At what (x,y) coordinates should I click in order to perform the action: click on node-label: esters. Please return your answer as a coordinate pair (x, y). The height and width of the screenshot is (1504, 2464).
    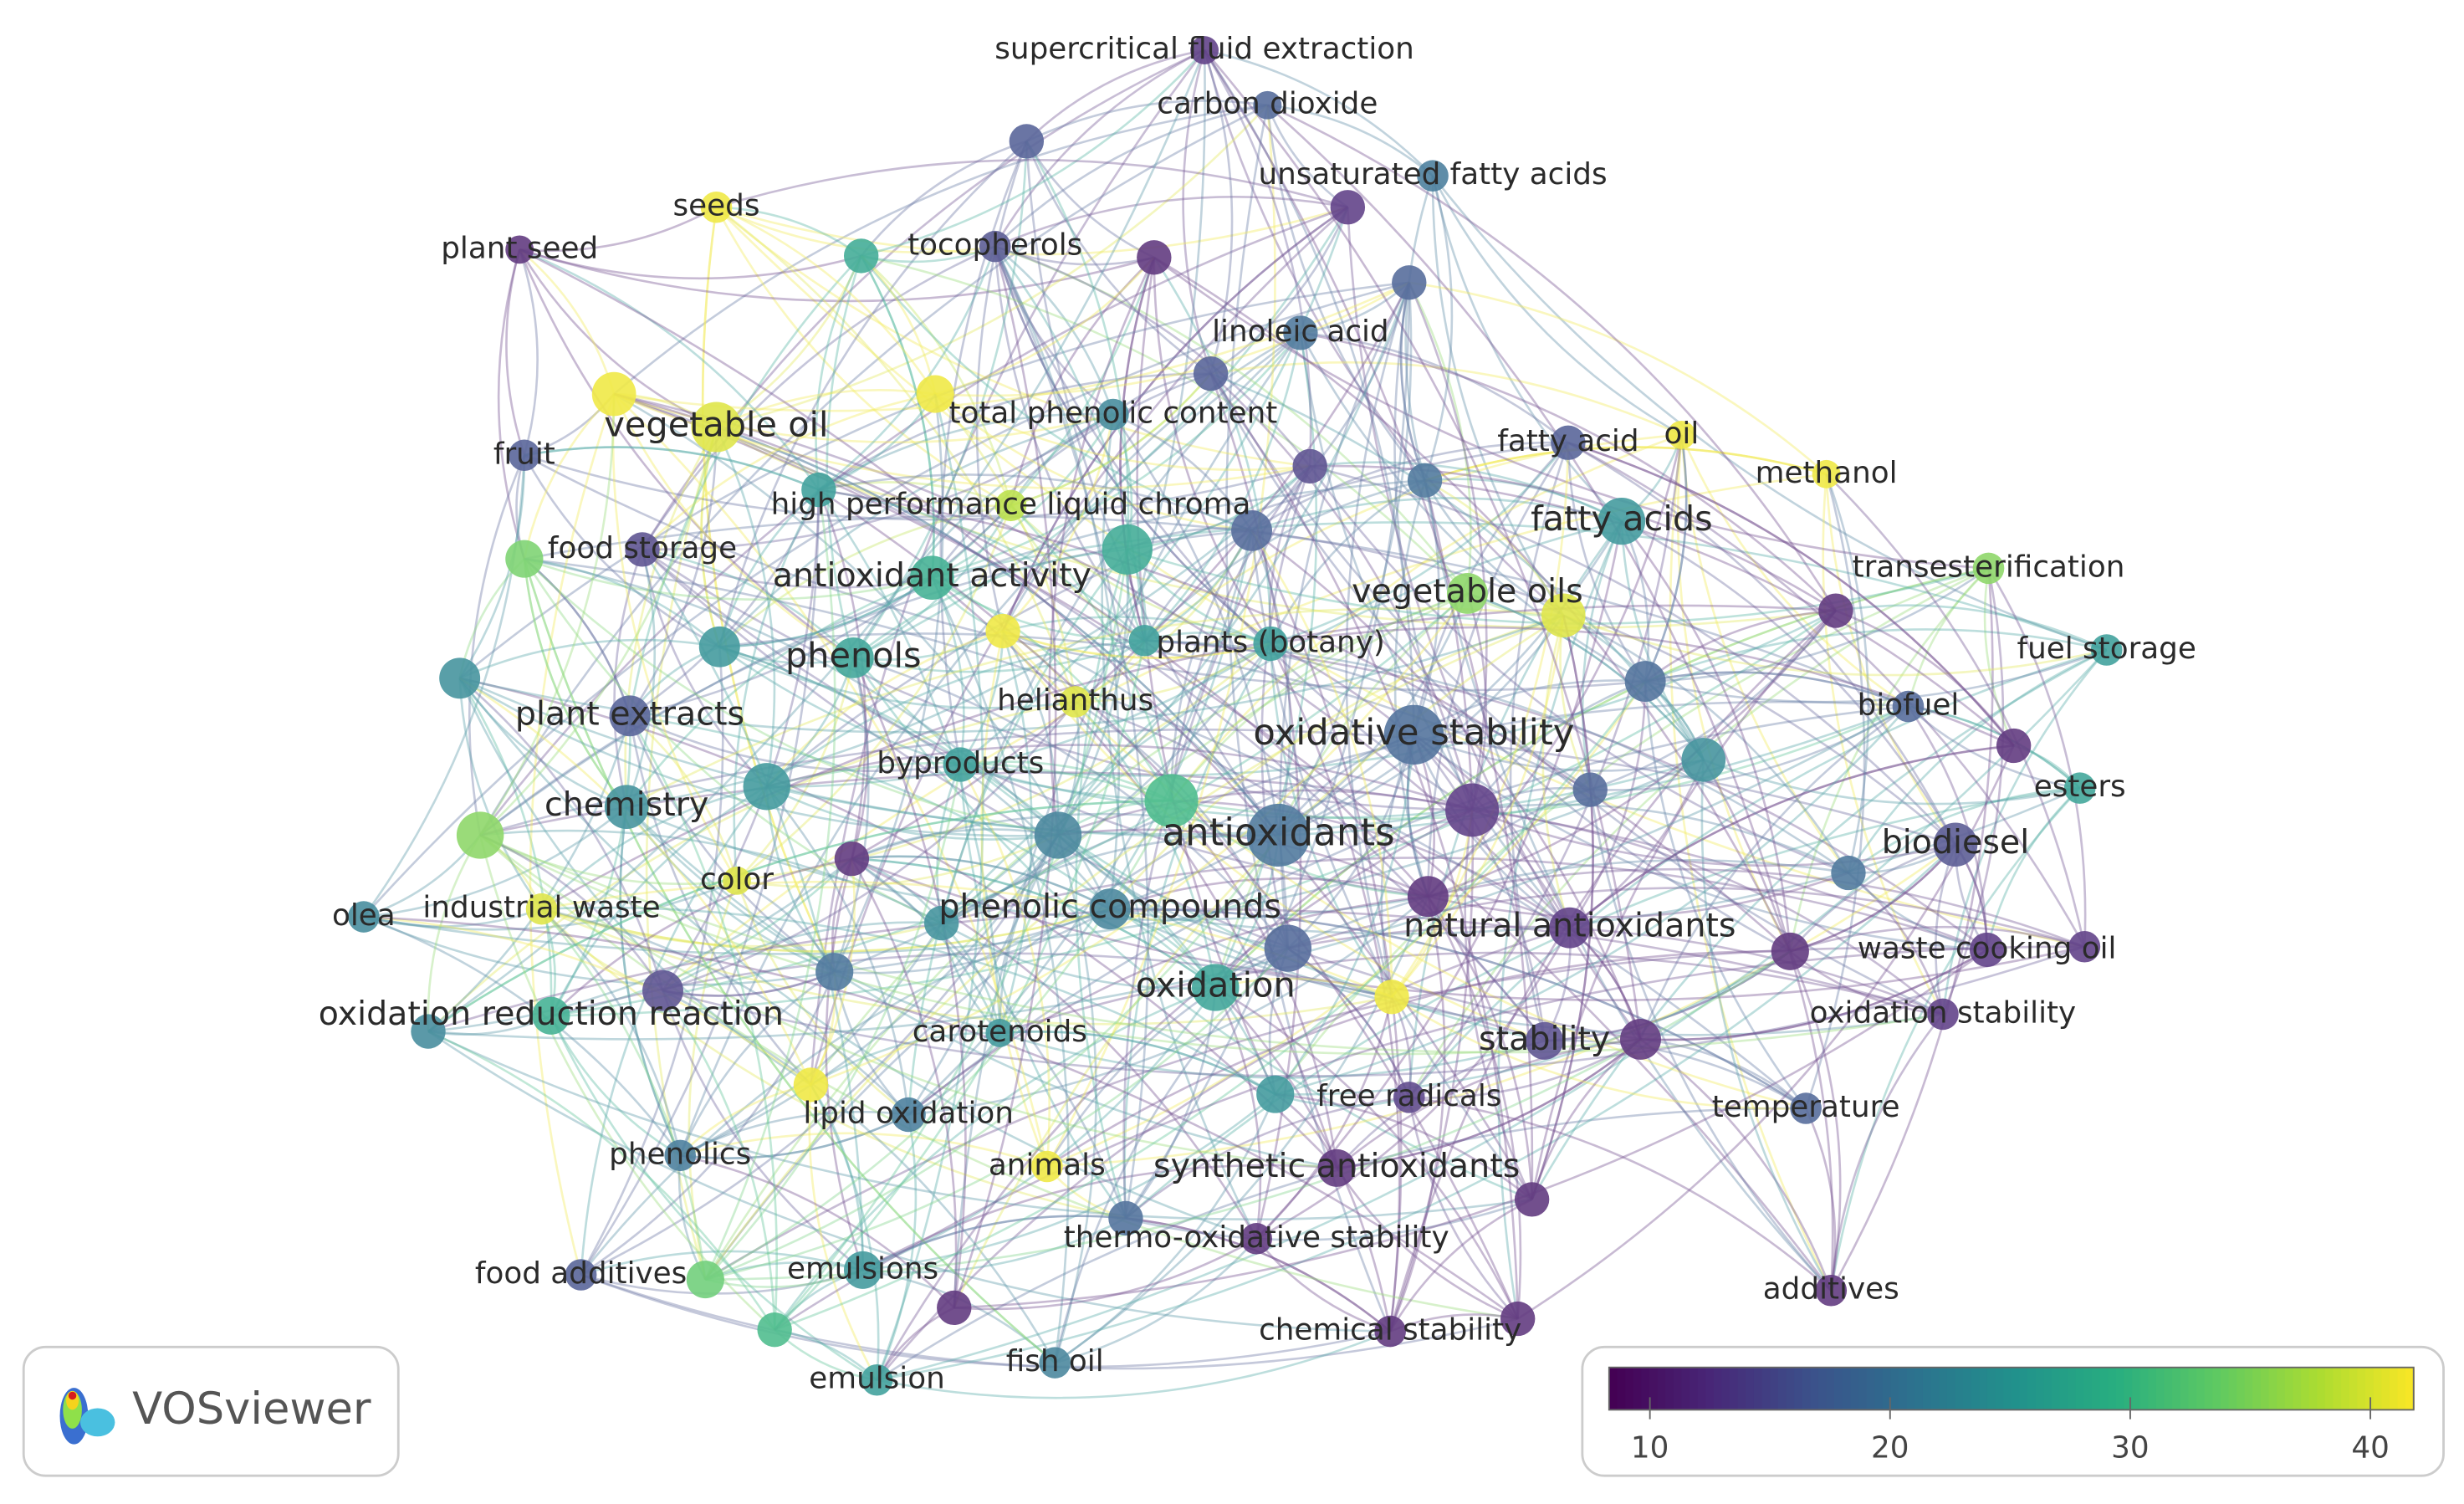
    Looking at the image, I should click on (2080, 787).